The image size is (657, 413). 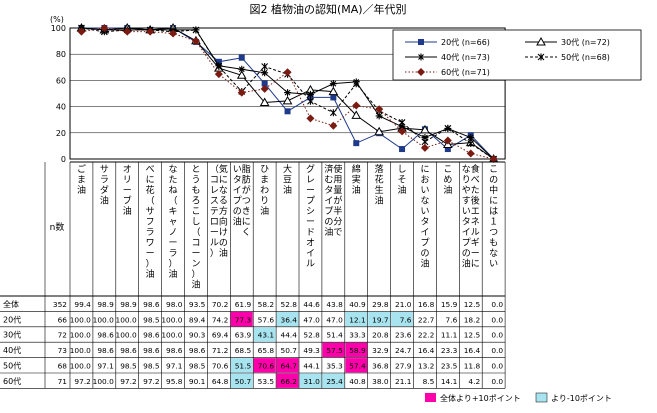 I want to click on legend-label: 30代 (n=72), so click(x=585, y=42).